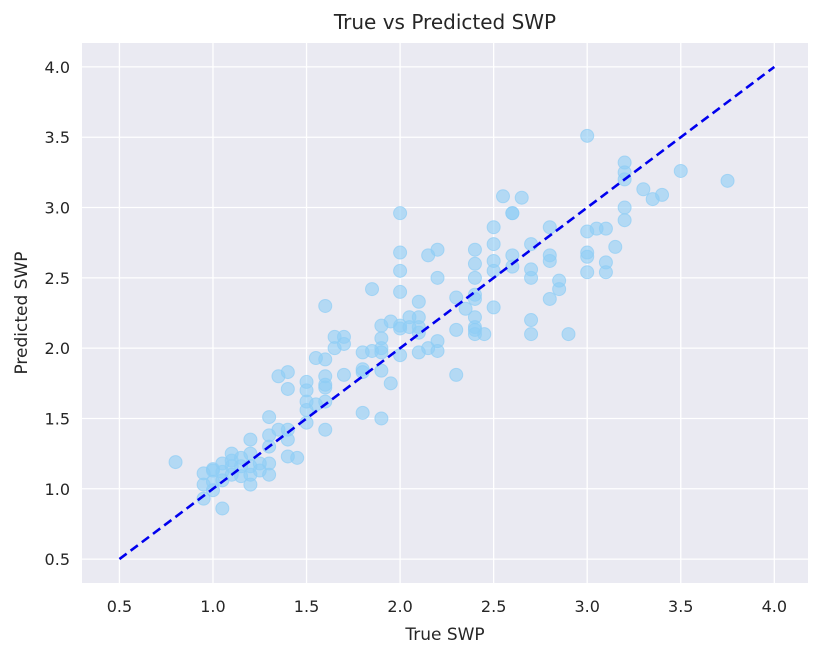 This screenshot has height=653, width=819. What do you see at coordinates (444, 635) in the screenshot?
I see `x-axis-label: True SWP` at bounding box center [444, 635].